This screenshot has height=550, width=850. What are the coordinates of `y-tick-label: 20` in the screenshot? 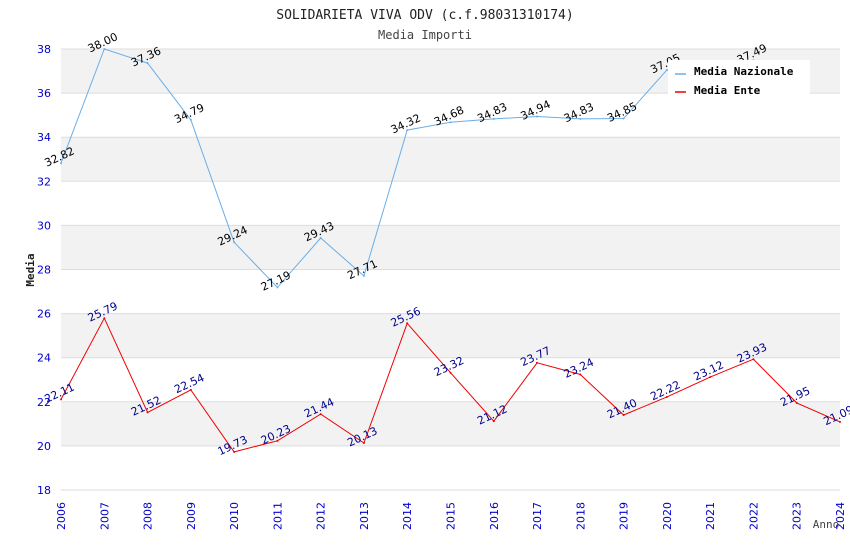 It's located at (44, 446).